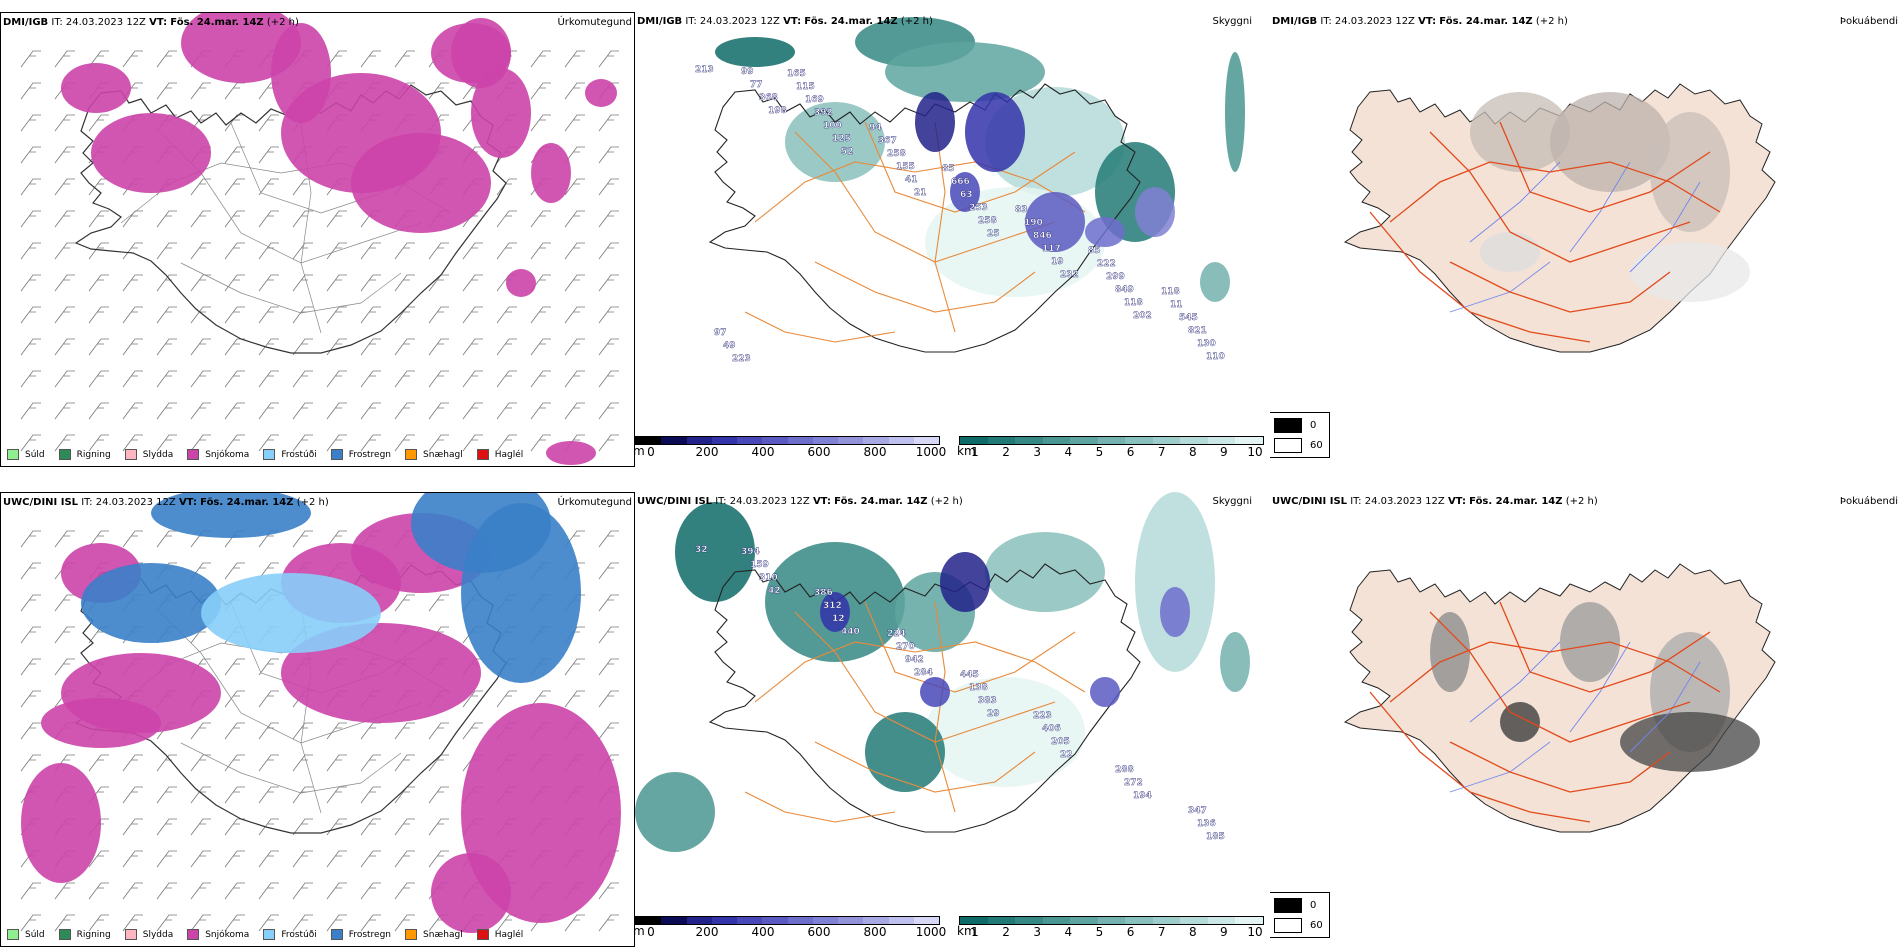 This screenshot has width=1900, height=950. Describe the element at coordinates (1595, 687) in the screenshot. I see `fog-areas` at that location.